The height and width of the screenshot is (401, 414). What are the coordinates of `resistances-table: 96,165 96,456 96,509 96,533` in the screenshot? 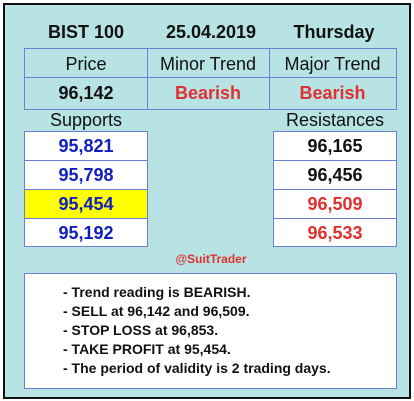 It's located at (335, 189).